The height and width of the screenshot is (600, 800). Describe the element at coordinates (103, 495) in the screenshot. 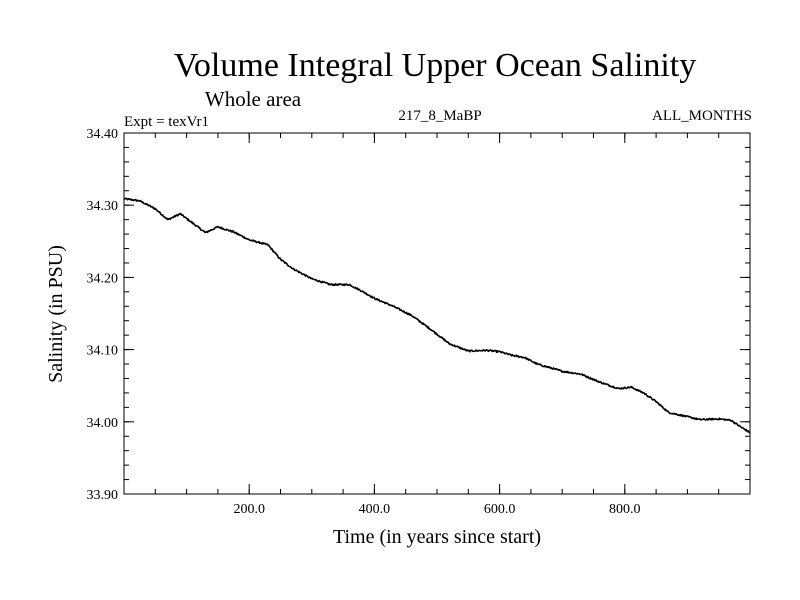

I see `y-tick-label: 33.90` at that location.